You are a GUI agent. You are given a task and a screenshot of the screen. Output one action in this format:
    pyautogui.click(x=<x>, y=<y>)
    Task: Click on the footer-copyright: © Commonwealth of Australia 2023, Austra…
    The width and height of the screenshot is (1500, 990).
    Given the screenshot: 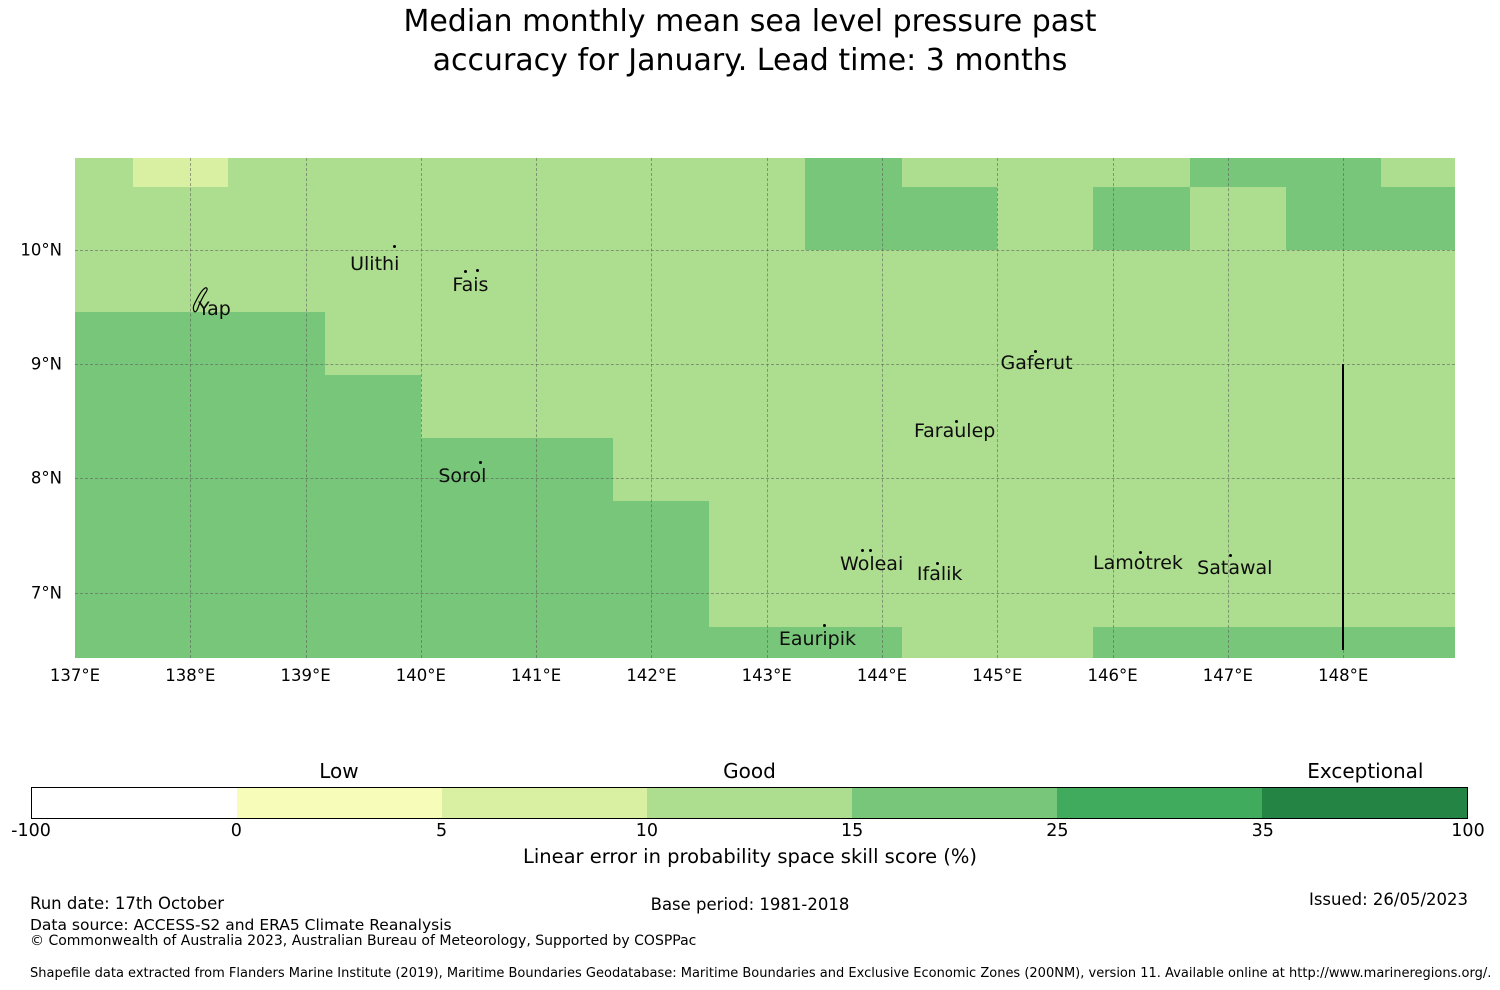 What is the action you would take?
    pyautogui.click(x=363, y=941)
    